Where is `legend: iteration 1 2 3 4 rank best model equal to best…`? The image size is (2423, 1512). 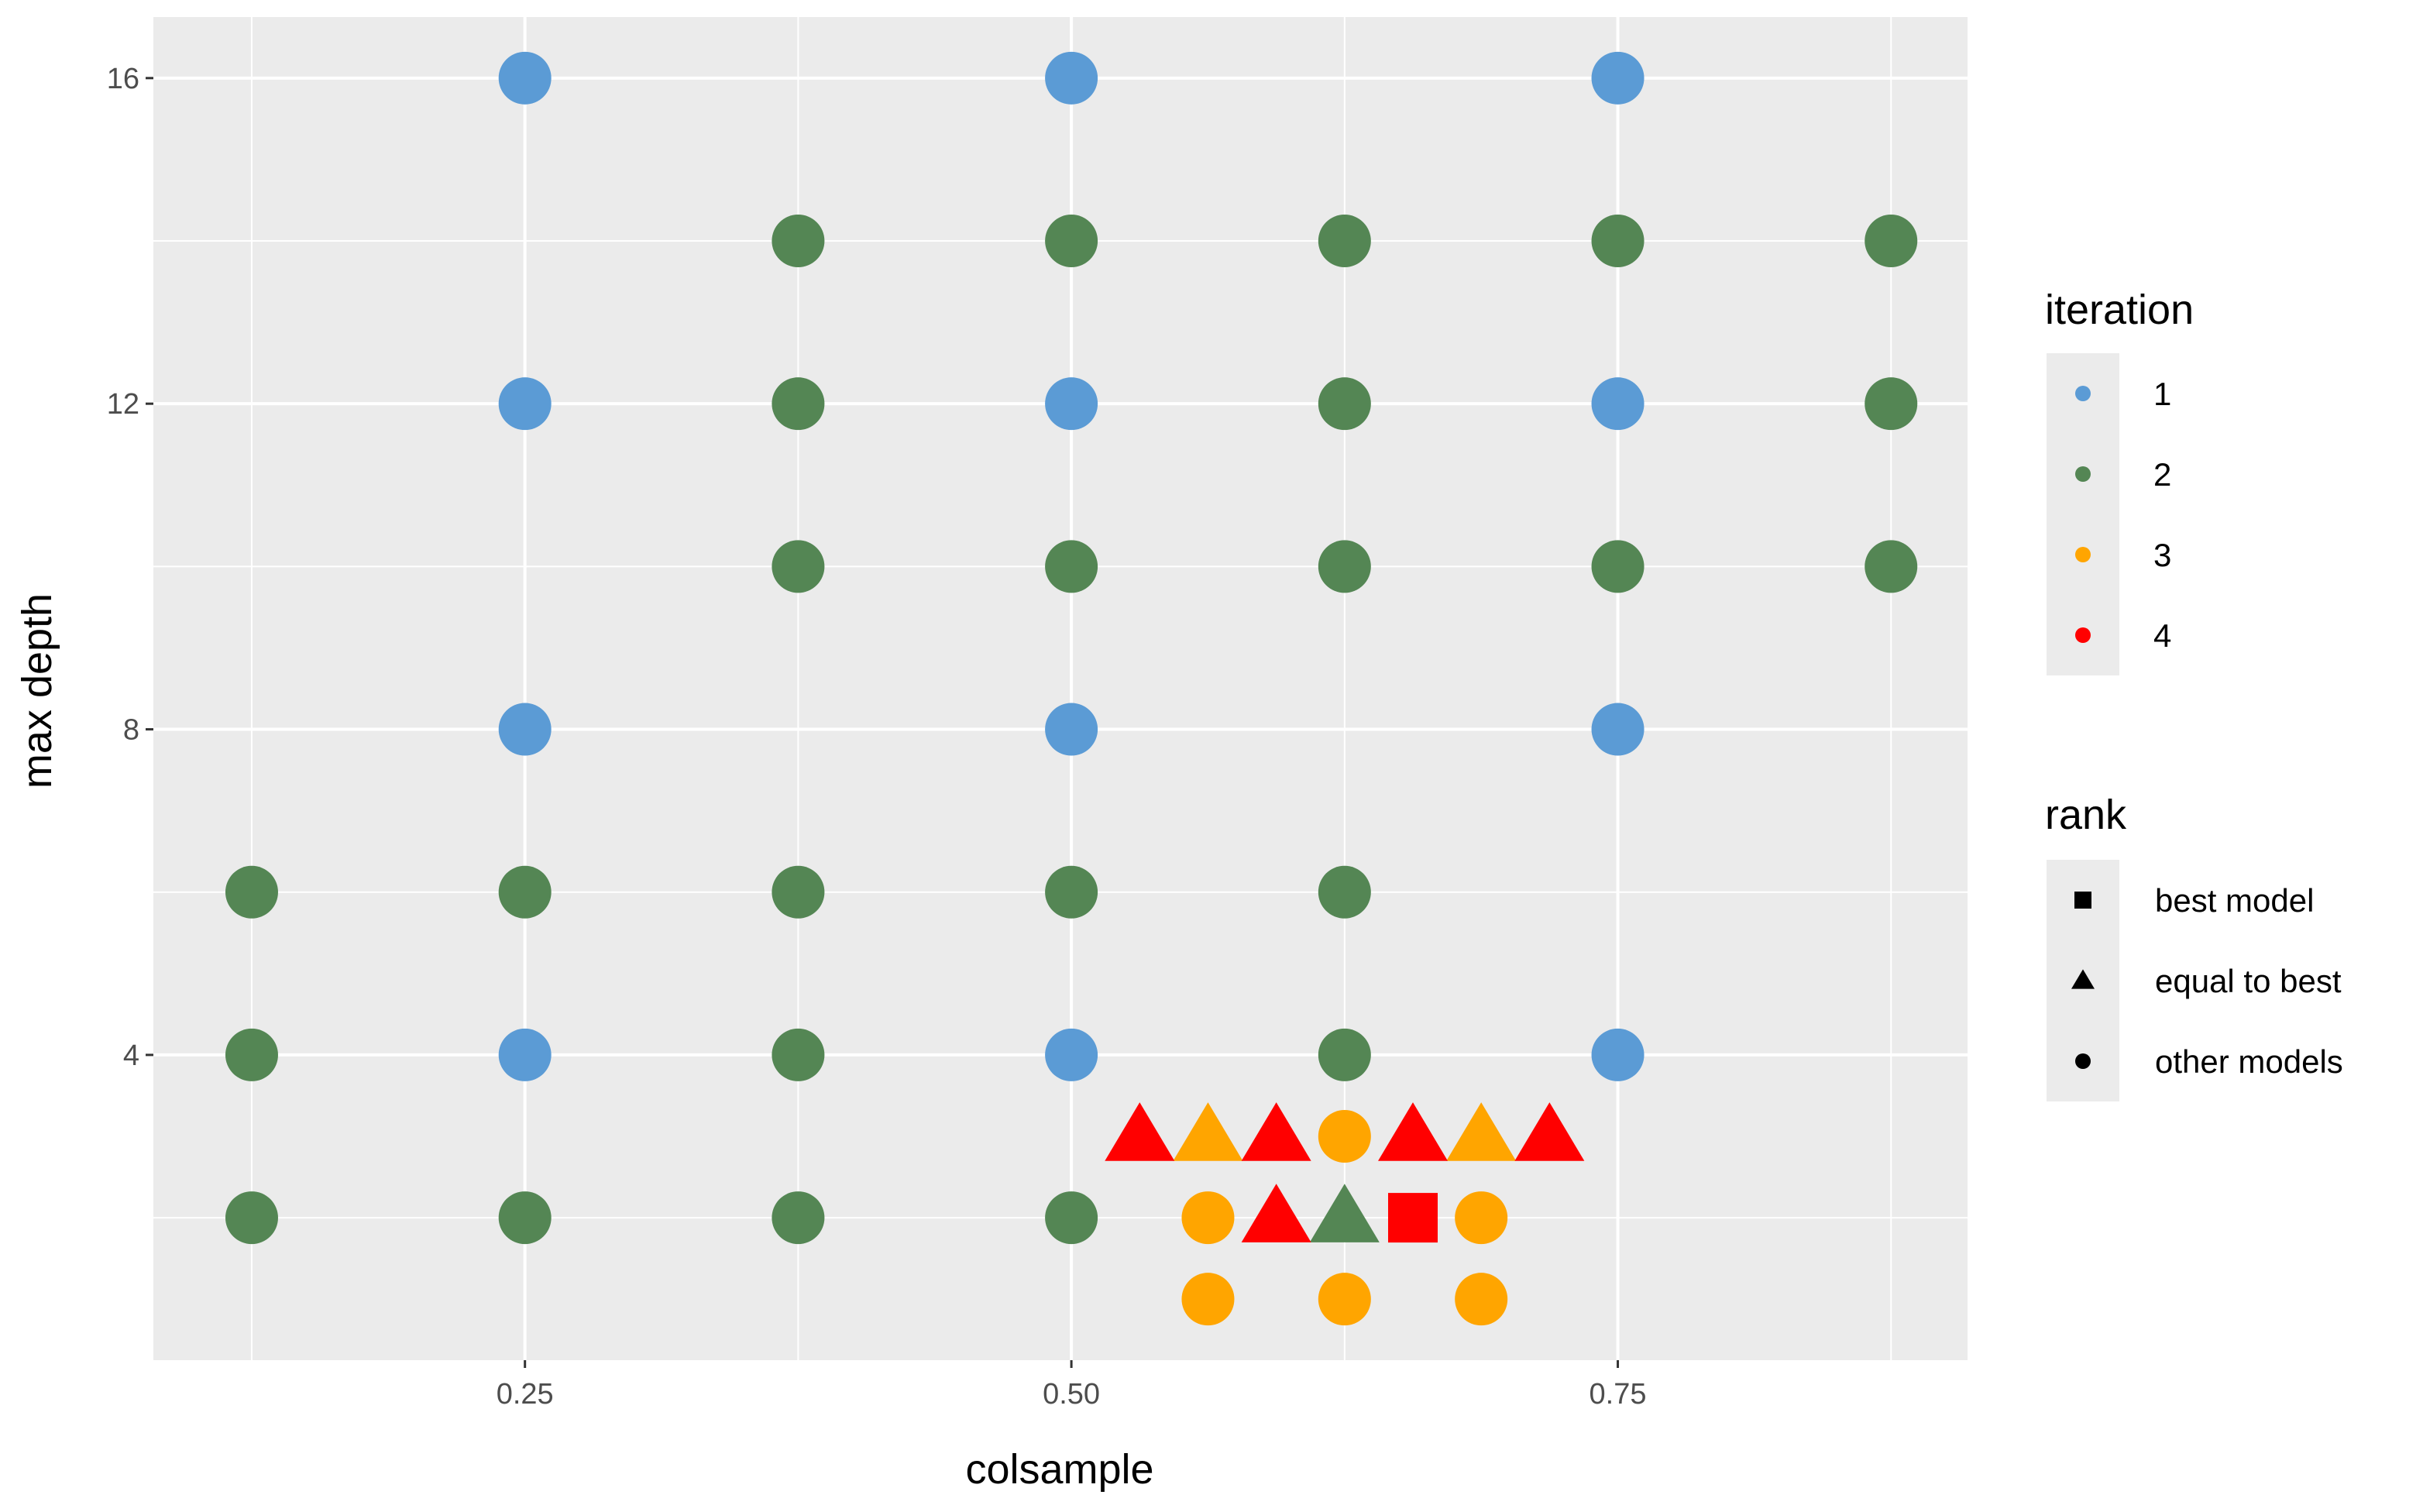 legend: iteration 1 2 3 4 rank best model equal to best… is located at coordinates (2194, 694).